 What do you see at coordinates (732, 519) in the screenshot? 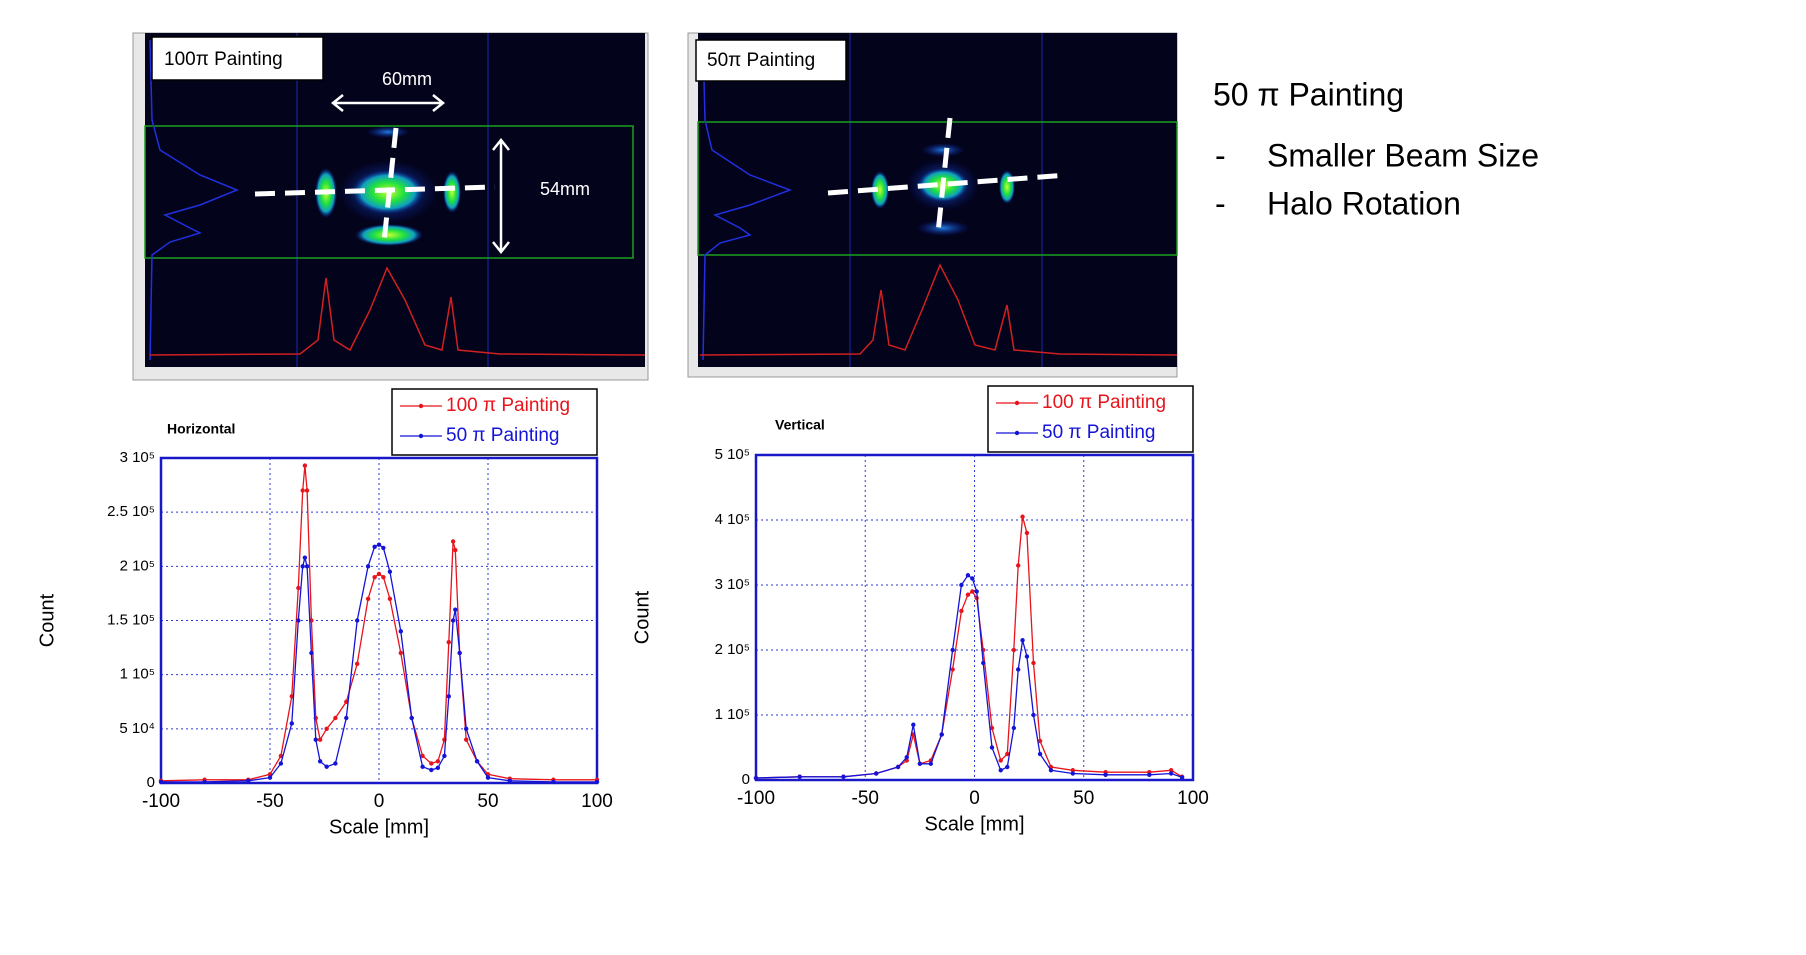
I see `y-tick-label: 4 10⁵` at bounding box center [732, 519].